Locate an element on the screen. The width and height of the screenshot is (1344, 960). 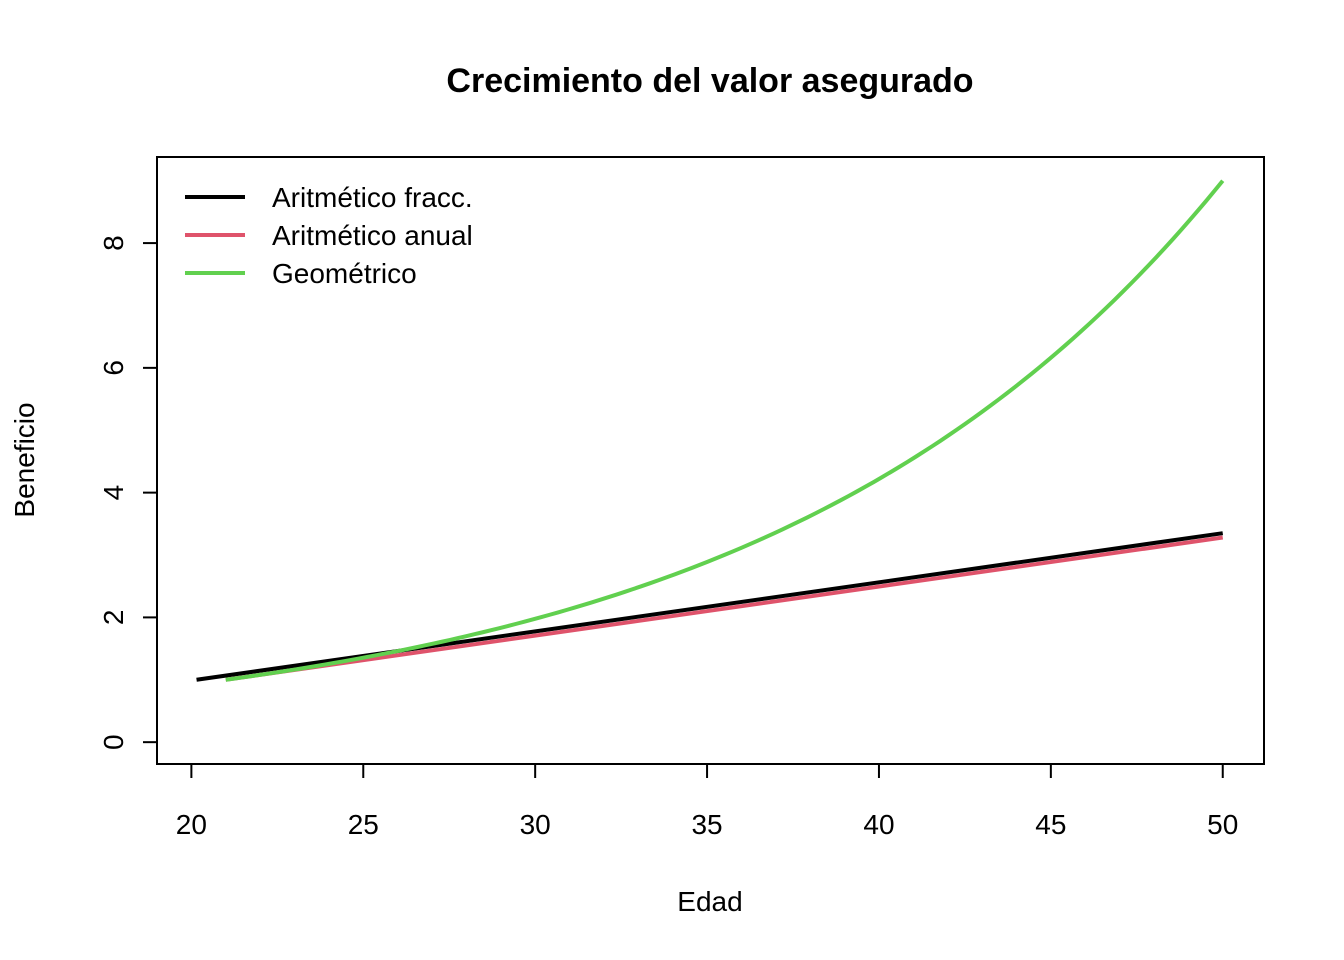
x-tick-label: 25 is located at coordinates (363, 824).